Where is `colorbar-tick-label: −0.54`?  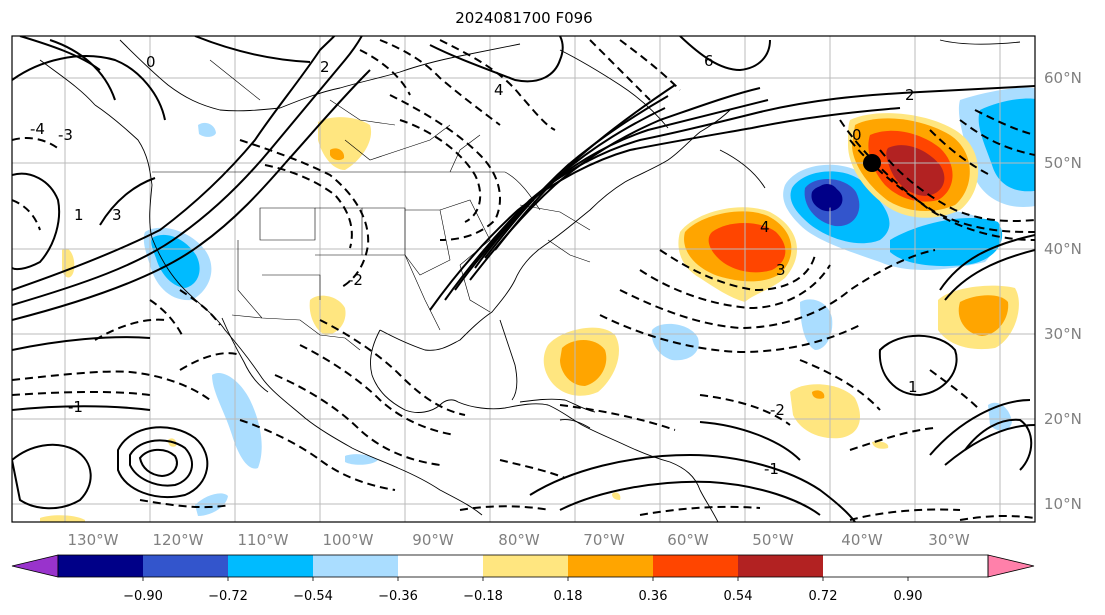
colorbar-tick-label: −0.54 is located at coordinates (313, 596).